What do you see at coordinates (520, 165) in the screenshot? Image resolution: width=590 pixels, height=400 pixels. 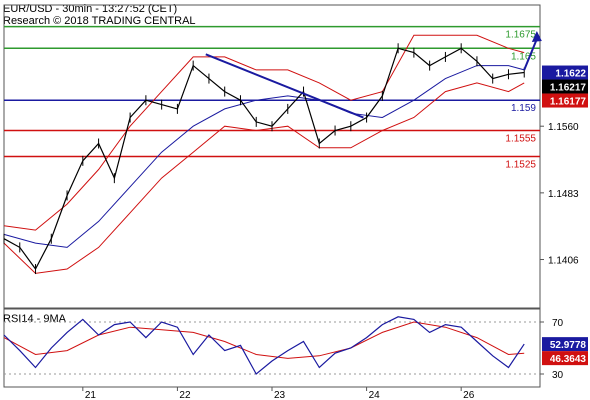 I see `level-label-4: 1.1525` at bounding box center [520, 165].